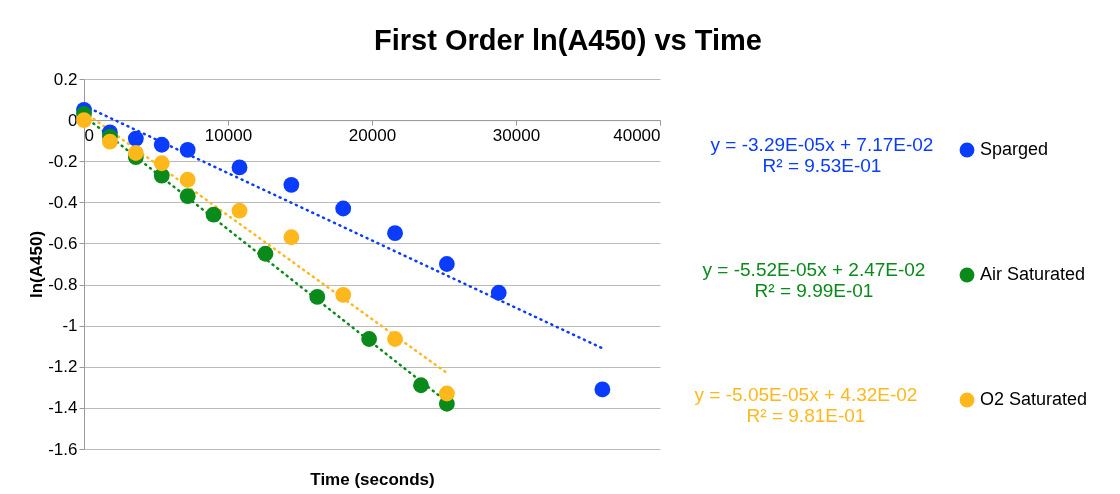 This screenshot has width=1120, height=494. What do you see at coordinates (372, 135) in the screenshot?
I see `x-tick-label: 20000` at bounding box center [372, 135].